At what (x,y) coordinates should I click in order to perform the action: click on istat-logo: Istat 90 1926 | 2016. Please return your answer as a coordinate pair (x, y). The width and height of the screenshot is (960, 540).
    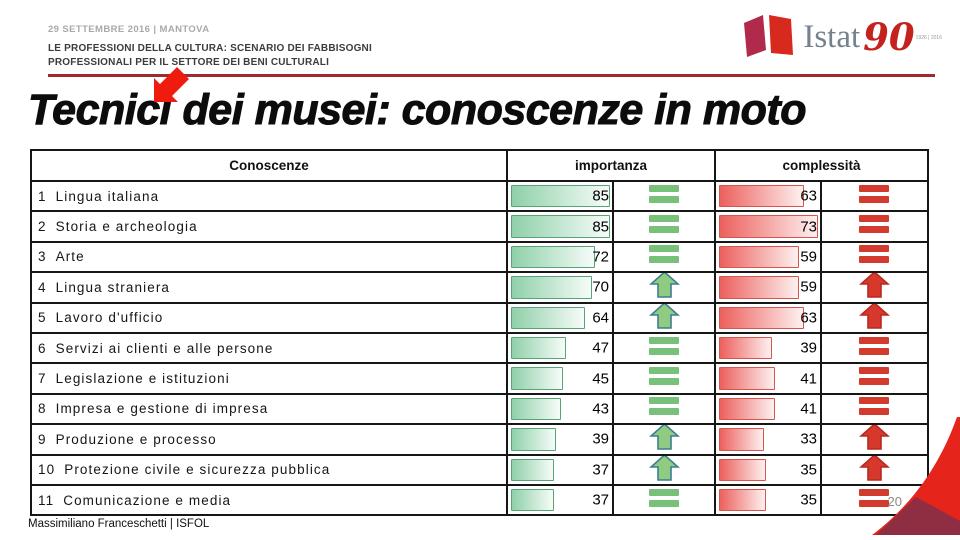
    Looking at the image, I should click on (842, 37).